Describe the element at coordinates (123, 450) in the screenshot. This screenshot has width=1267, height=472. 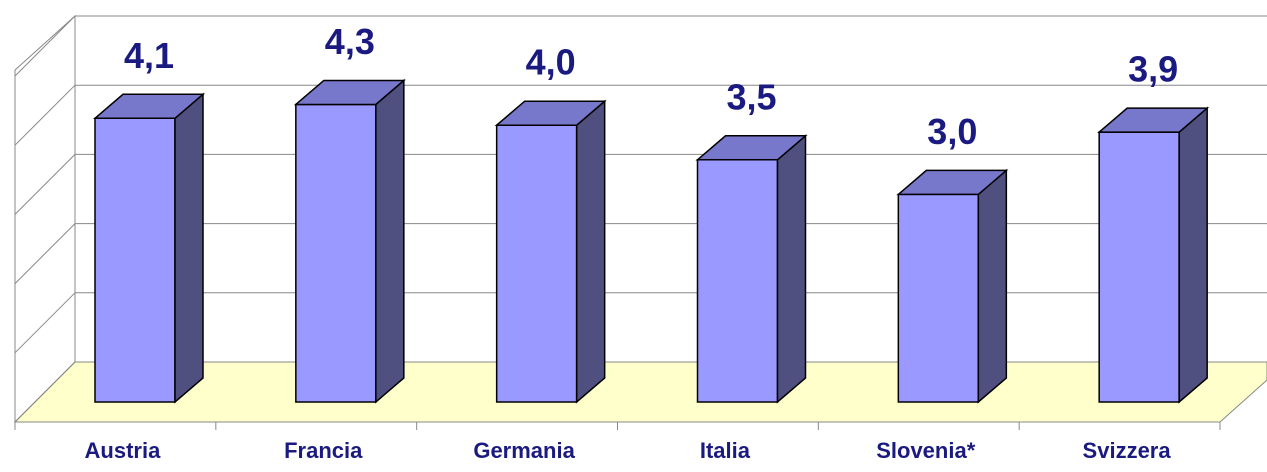
I see `x-tick-label: Austria` at that location.